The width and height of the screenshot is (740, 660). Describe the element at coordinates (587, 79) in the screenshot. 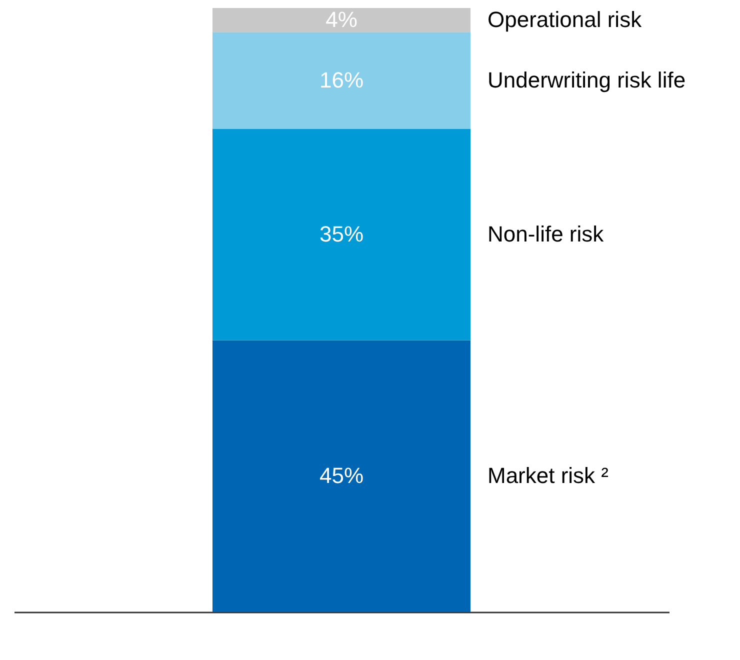

I see `series-label: Underwriting risk life` at that location.